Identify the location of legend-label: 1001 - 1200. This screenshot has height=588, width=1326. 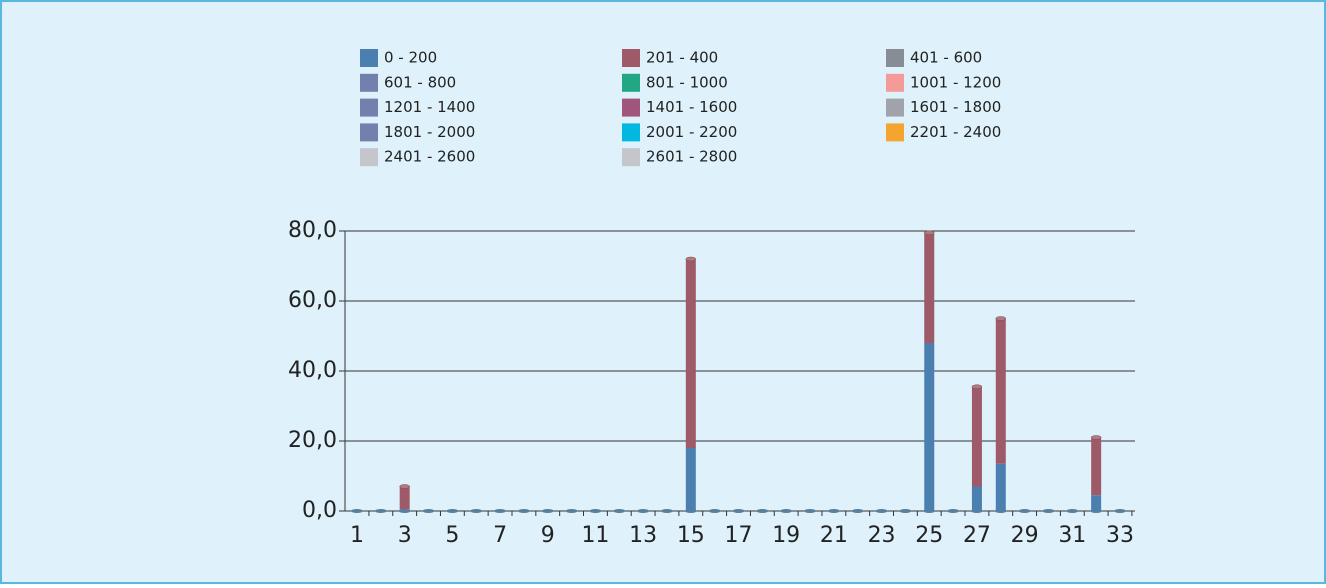
(955, 82).